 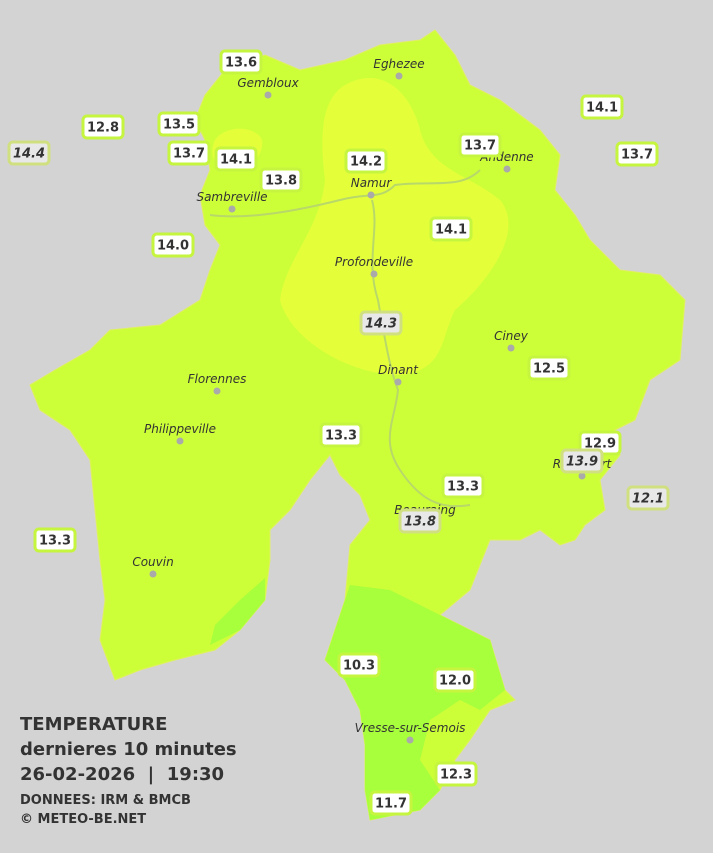 I want to click on station: 12.5, so click(x=549, y=368).